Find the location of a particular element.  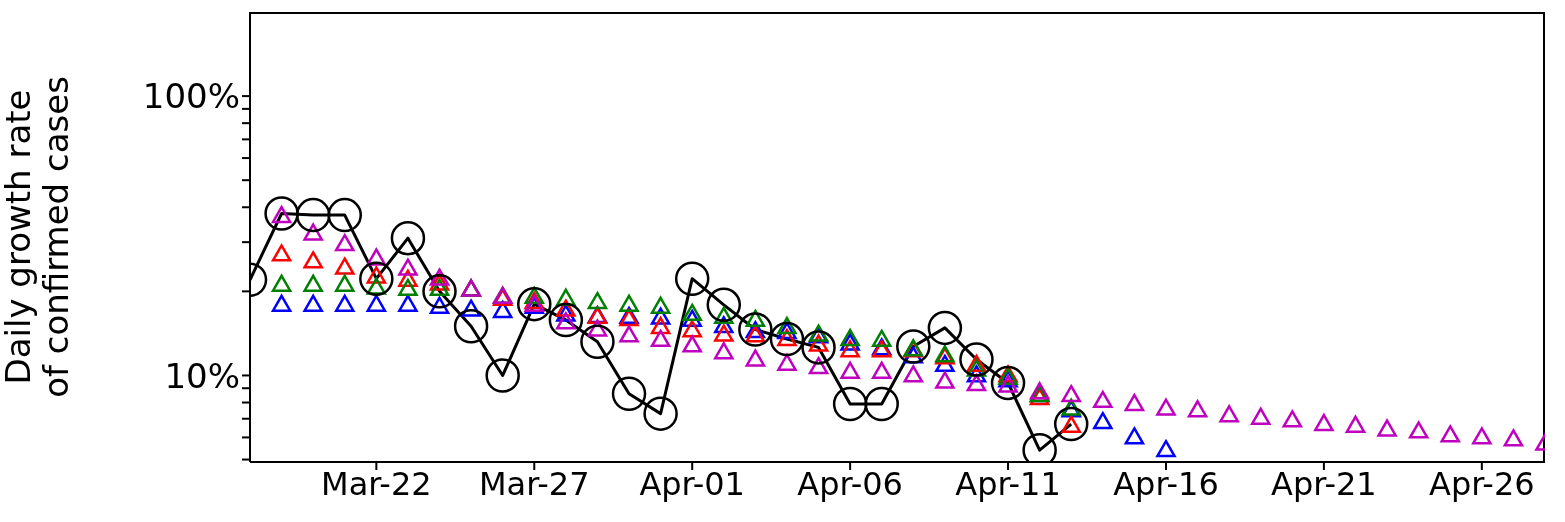

x-tick-label: Mar-27 is located at coordinates (534, 483).